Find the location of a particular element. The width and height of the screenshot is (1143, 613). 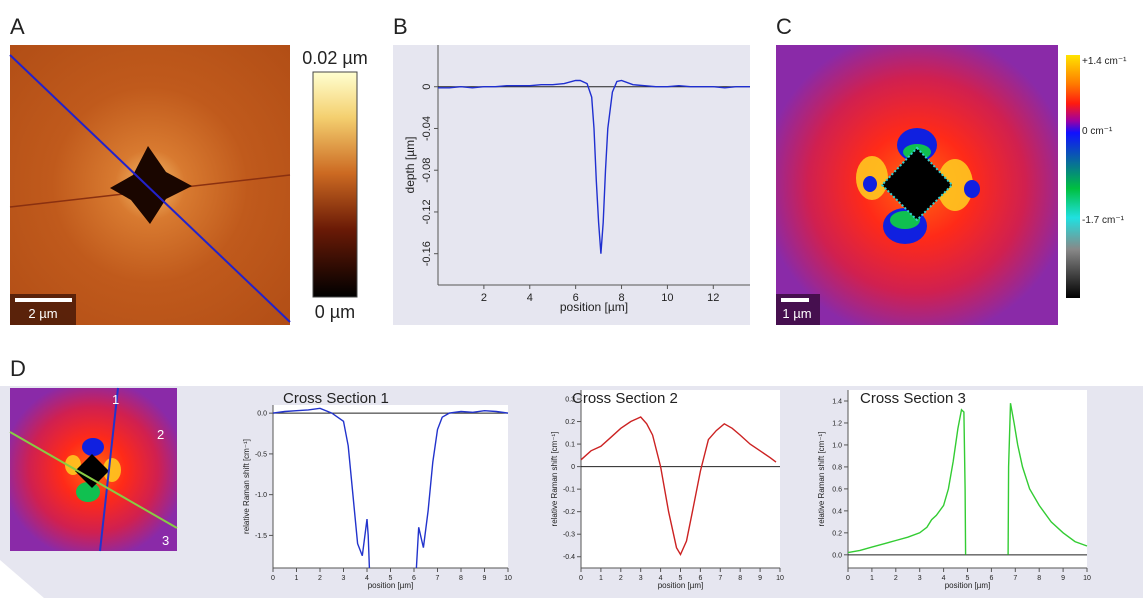

section-label: 3 is located at coordinates (165, 540).